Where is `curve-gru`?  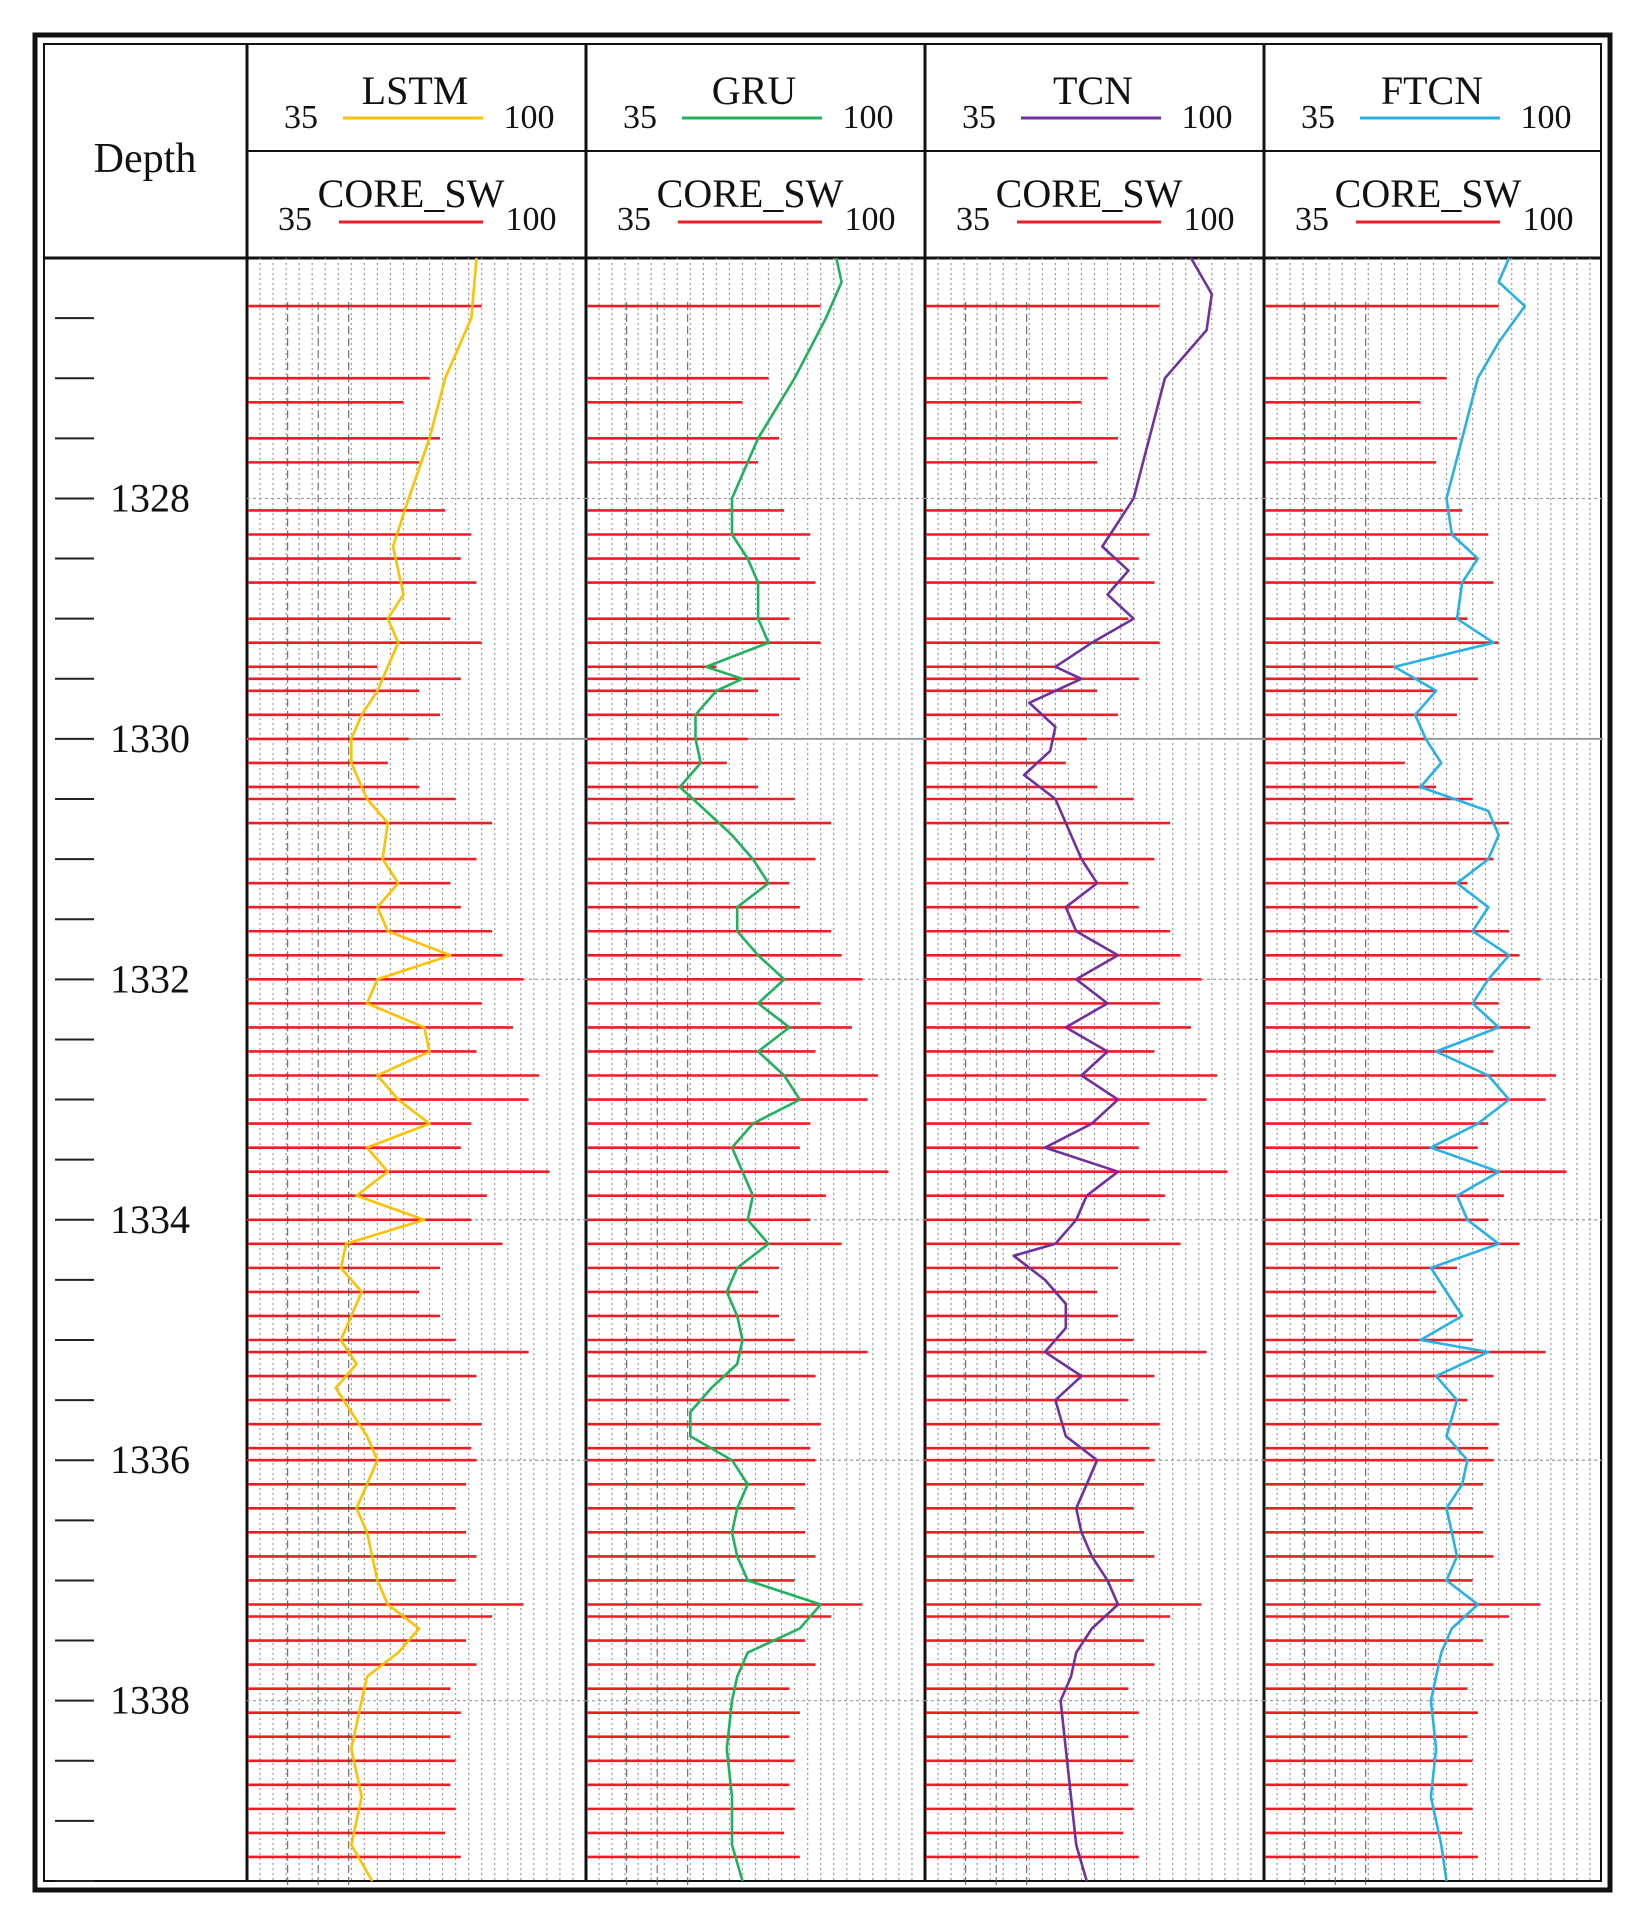 curve-gru is located at coordinates (760, 1069).